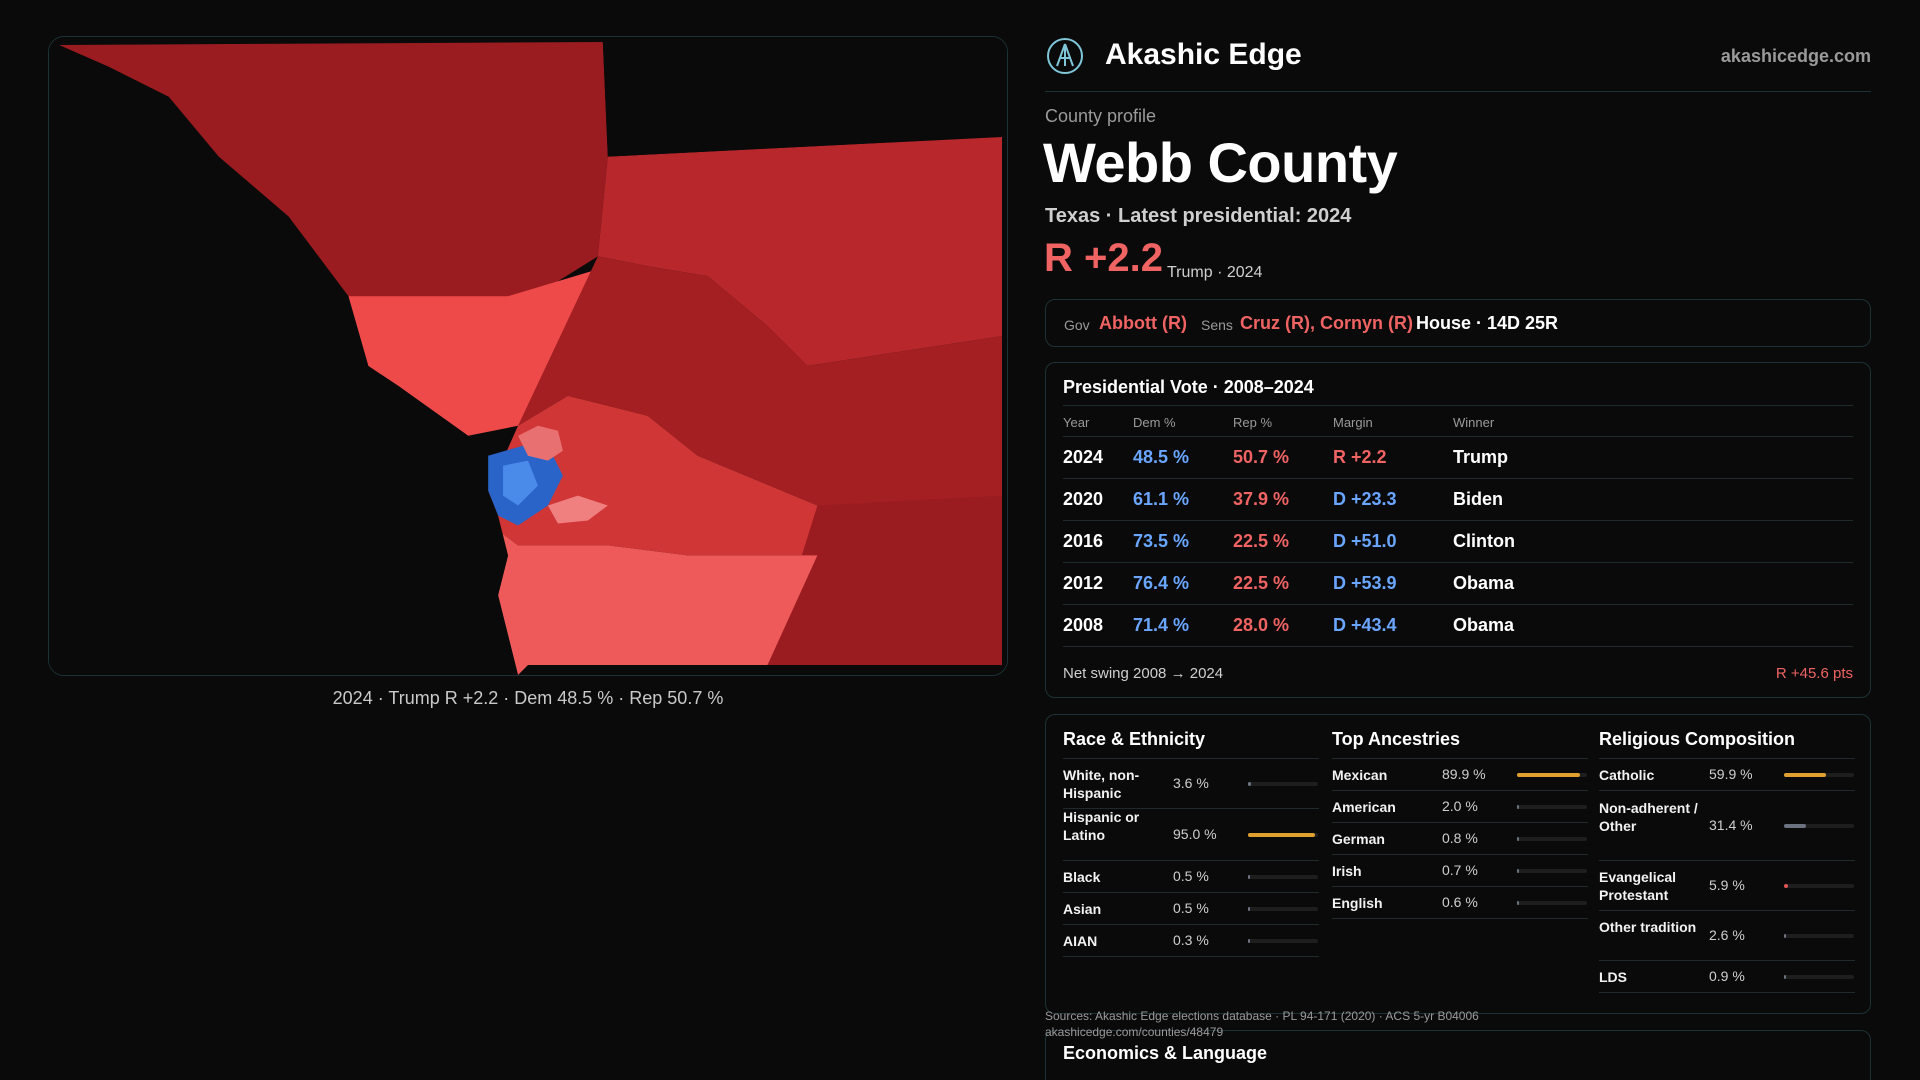  What do you see at coordinates (1161, 541) in the screenshot?
I see `cell-dem: 73.5 %` at bounding box center [1161, 541].